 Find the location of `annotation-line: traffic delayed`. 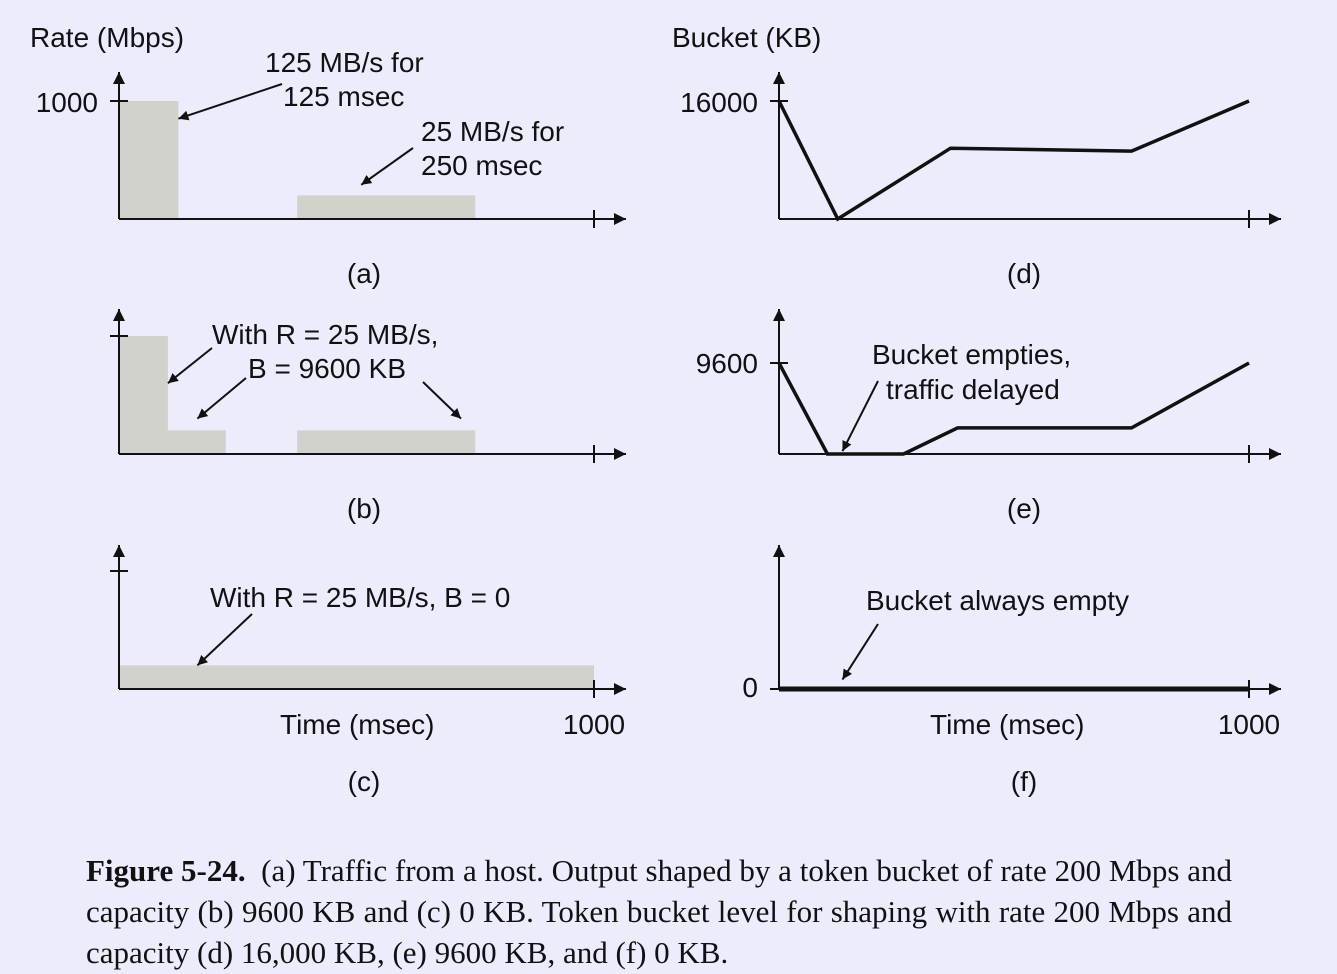

annotation-line: traffic delayed is located at coordinates (973, 389).